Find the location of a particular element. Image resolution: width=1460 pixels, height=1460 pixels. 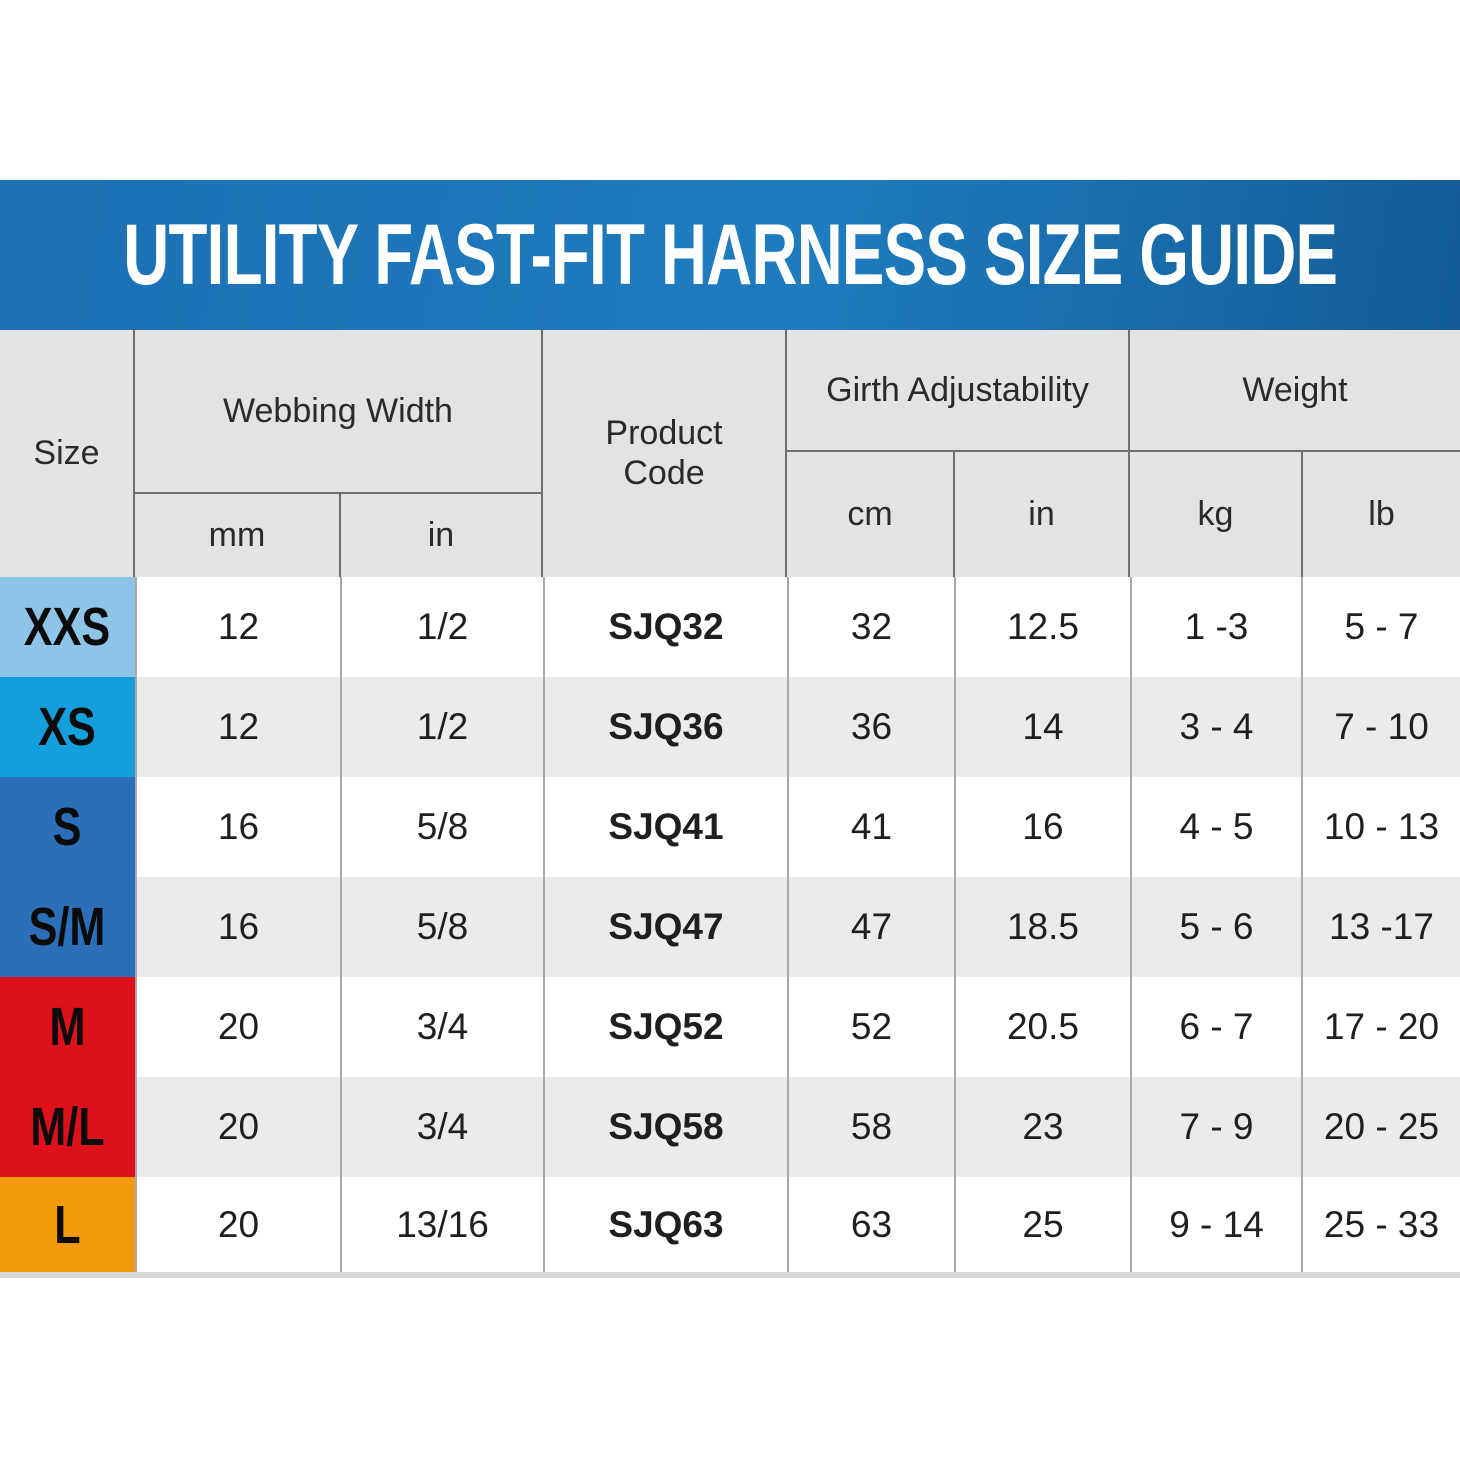

product-code-value: SJQ58 is located at coordinates (666, 1126).